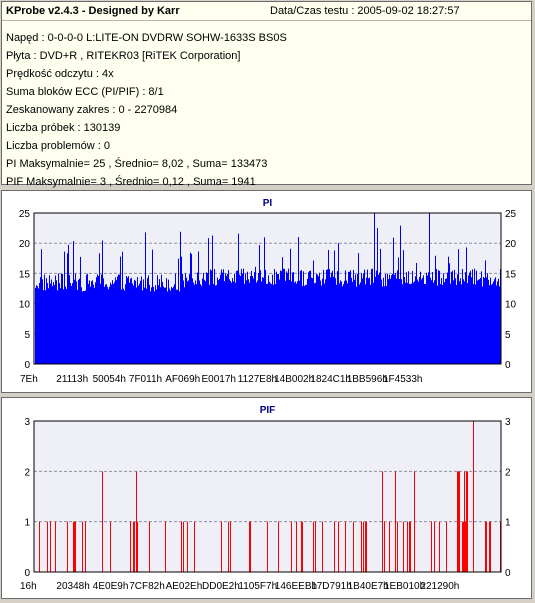 The height and width of the screenshot is (603, 535). Describe the element at coordinates (257, 586) in the screenshot. I see `pif-xtick: 1105F7h` at that location.